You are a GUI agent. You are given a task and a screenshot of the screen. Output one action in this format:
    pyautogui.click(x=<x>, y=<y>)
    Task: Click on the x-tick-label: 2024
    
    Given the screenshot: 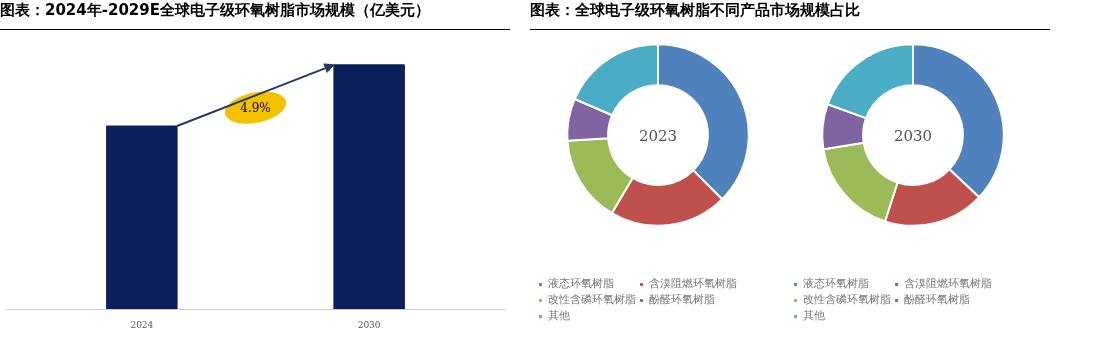 What is the action you would take?
    pyautogui.click(x=142, y=324)
    